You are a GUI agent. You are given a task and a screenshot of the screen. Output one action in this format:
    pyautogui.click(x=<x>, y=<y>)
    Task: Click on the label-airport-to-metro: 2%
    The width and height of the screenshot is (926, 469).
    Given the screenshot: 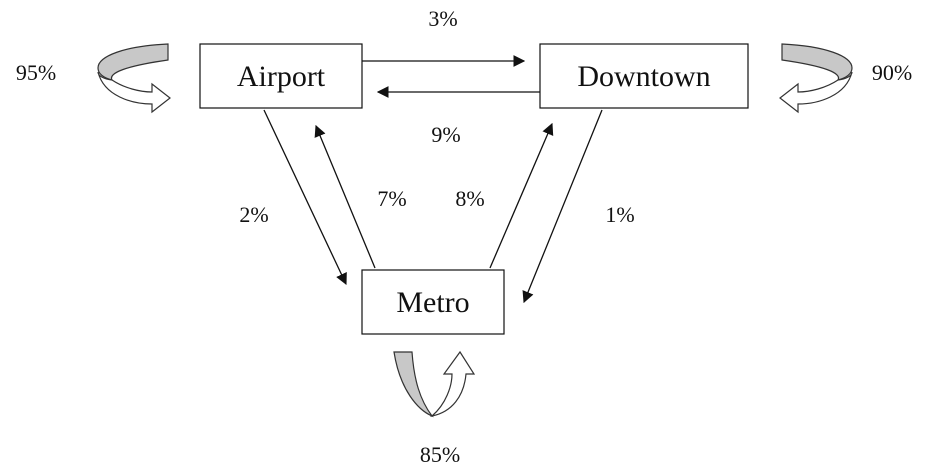 What is the action you would take?
    pyautogui.click(x=253, y=214)
    